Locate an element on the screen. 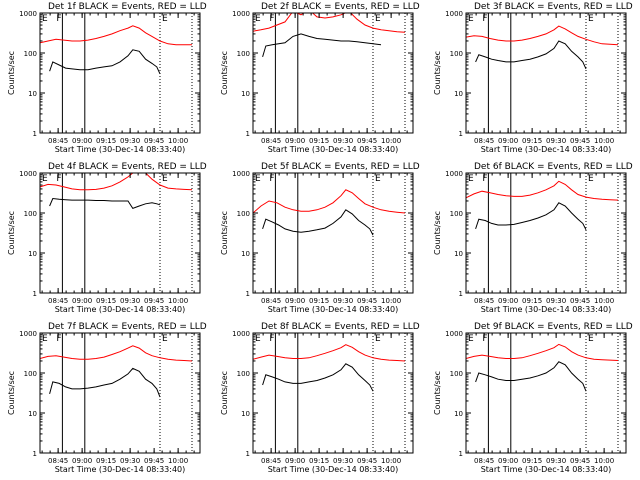 The width and height of the screenshot is (640, 480). panel-title: Det 1f BLACK = Events, RED = LLD is located at coordinates (127, 7).